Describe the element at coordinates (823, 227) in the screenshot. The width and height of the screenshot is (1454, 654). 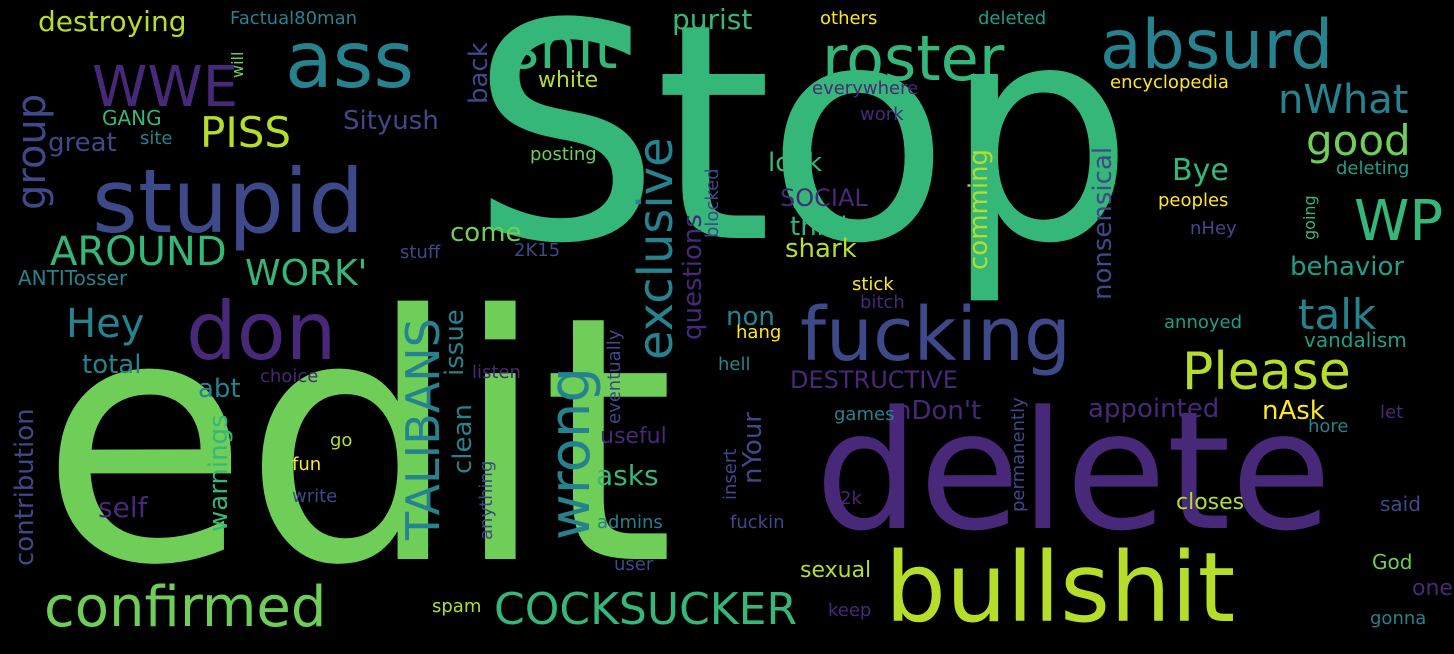
I see `word-think: think` at that location.